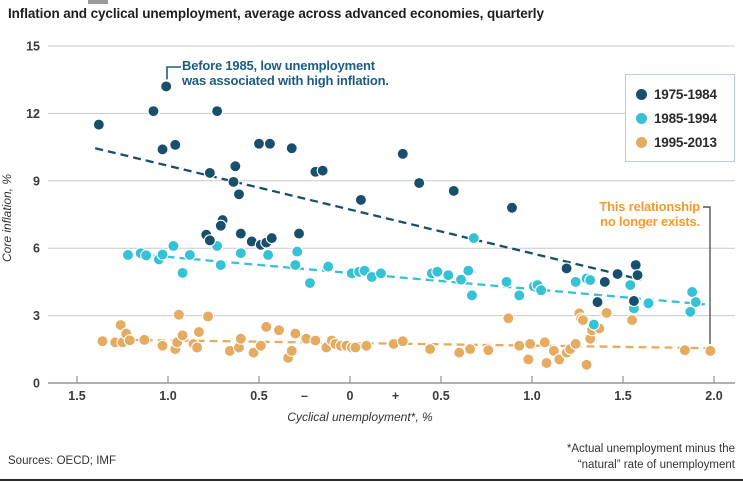 This screenshot has height=482, width=743. I want to click on legend-item-1995-2013: 1995-2013, so click(681, 142).